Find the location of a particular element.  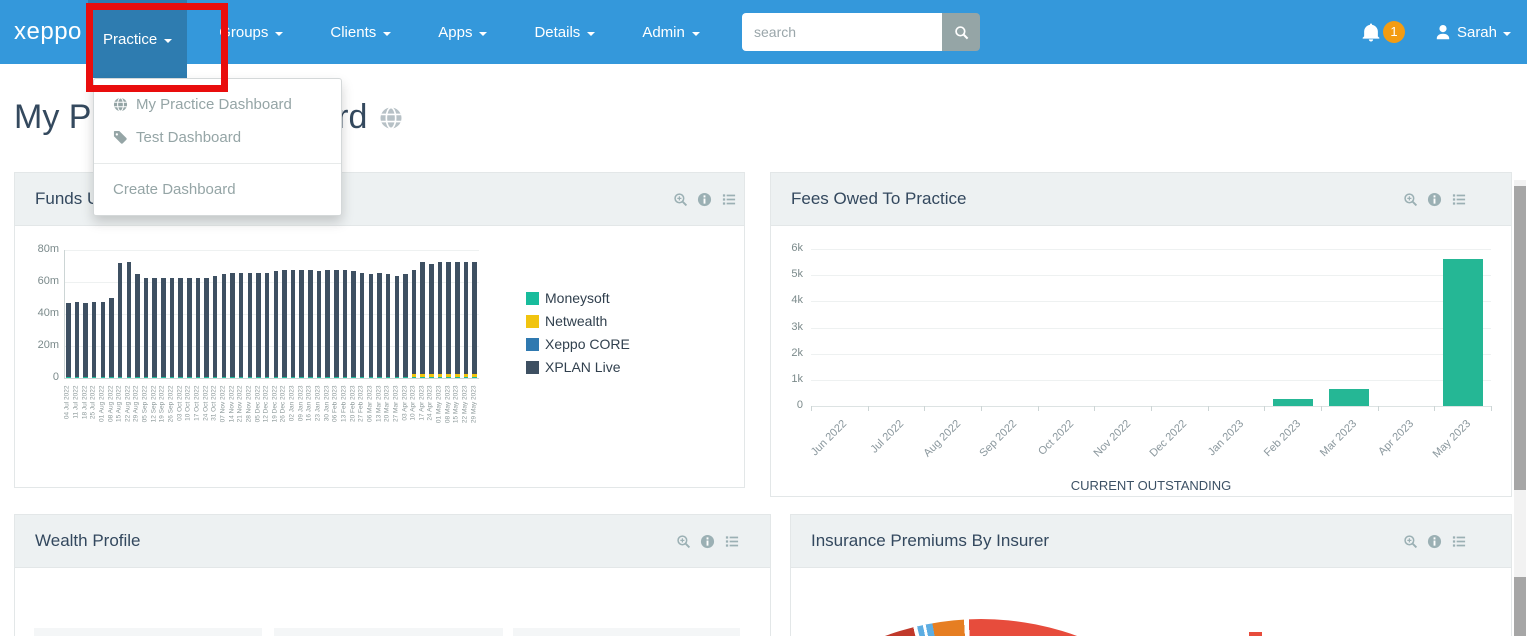

panel-title: Fees Owed To Practice is located at coordinates (879, 198).